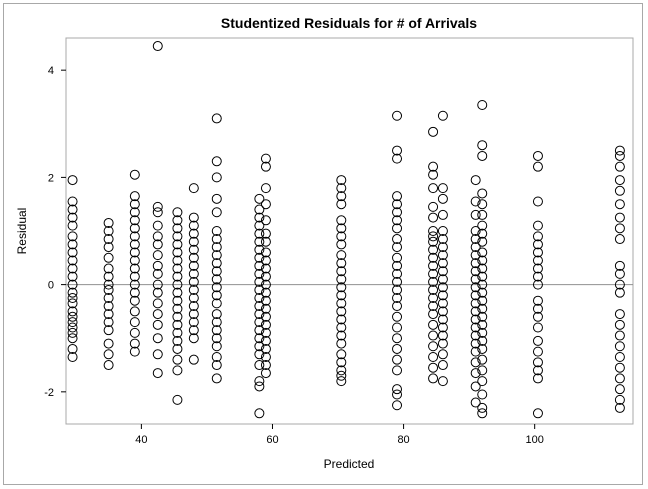 The image size is (648, 489). What do you see at coordinates (55, 232) in the screenshot?
I see `y-axis-ticks: -2 0 2 4` at bounding box center [55, 232].